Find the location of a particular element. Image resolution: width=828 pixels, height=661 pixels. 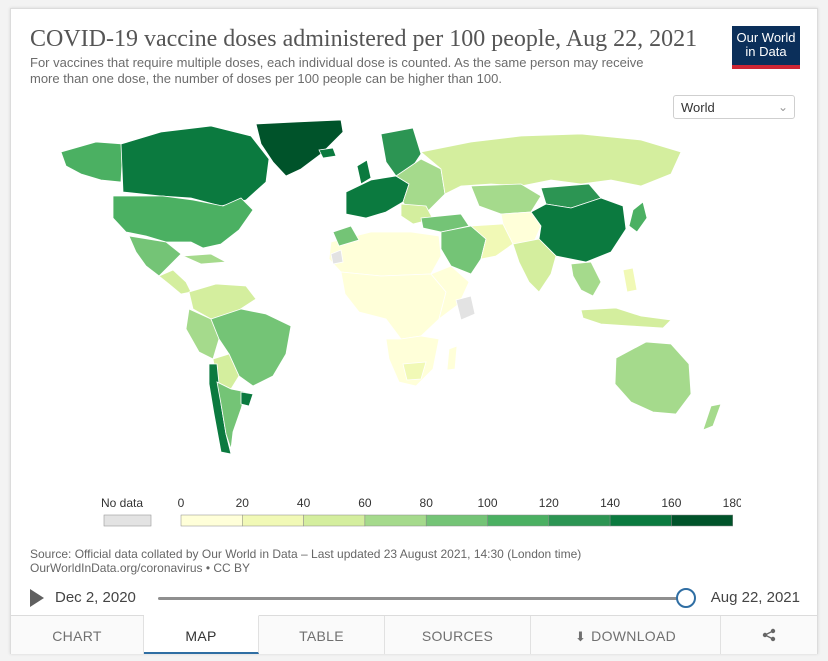

map-southern-africa is located at coordinates (412, 361).